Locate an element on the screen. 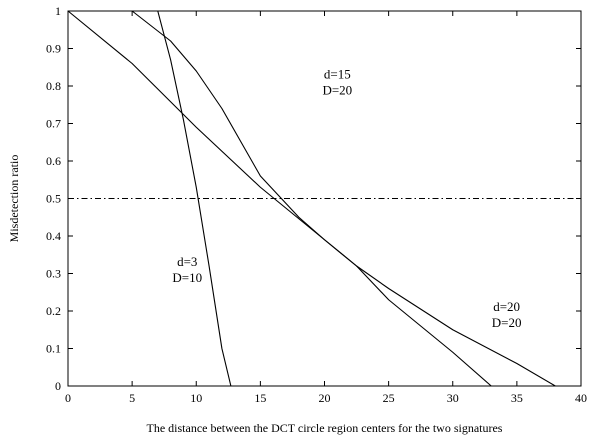  series-annotation-0: d=15 D=20 is located at coordinates (337, 82).